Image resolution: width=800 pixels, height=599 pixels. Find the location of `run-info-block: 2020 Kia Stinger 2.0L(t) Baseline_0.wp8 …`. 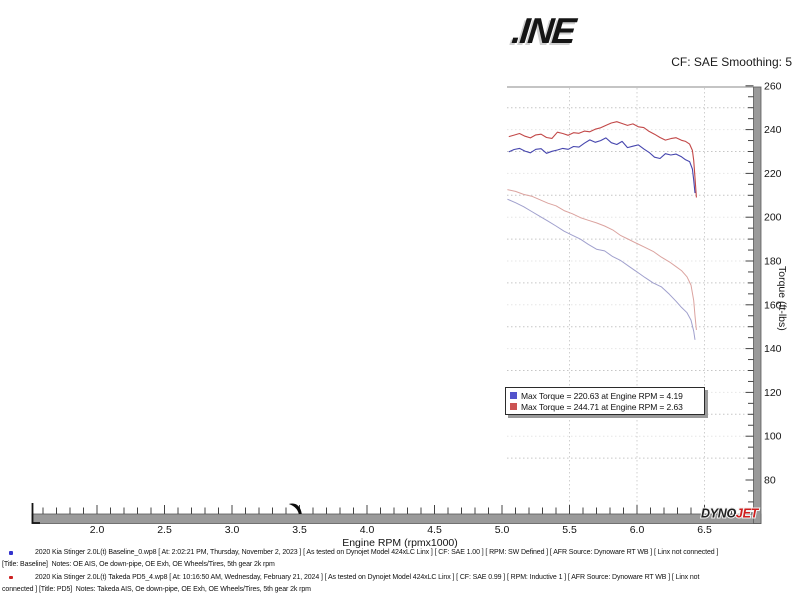

run-info-block: 2020 Kia Stinger 2.0L(t) Baseline_0.wp8 … is located at coordinates (400, 572).